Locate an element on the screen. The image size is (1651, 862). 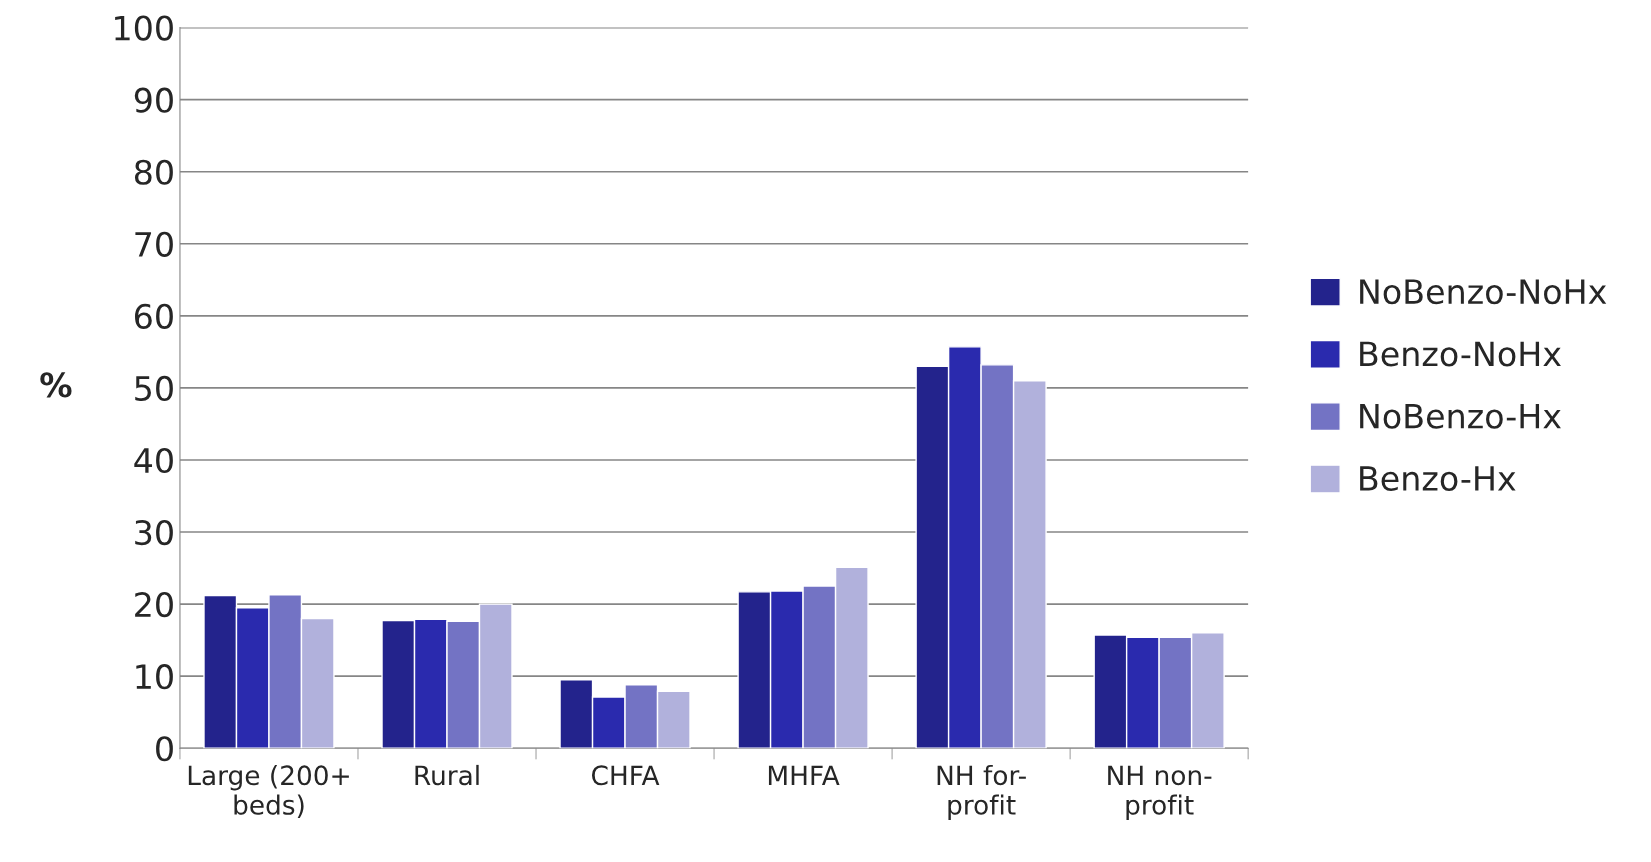
y-tick-label: 10 is located at coordinates (154, 677).